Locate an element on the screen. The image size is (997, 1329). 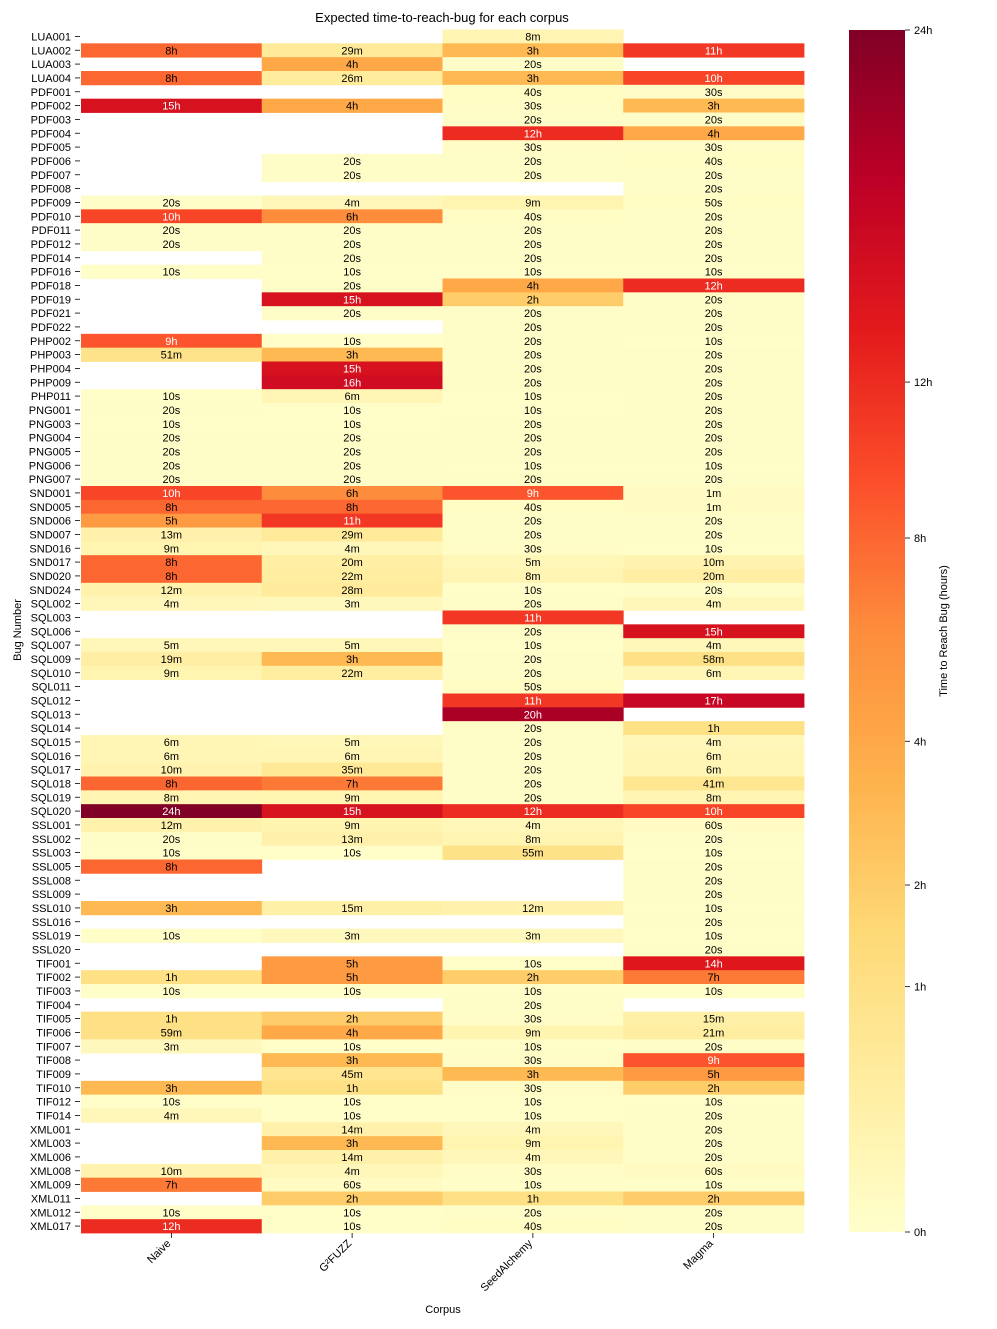
y-tick-label: SSL002 is located at coordinates (51, 840).